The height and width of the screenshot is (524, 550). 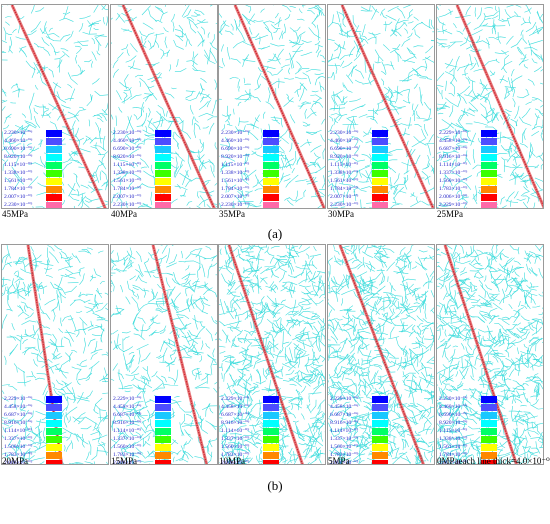 I want to click on legend-value: 4.460×10⁻⁰⁶, so click(x=235, y=141).